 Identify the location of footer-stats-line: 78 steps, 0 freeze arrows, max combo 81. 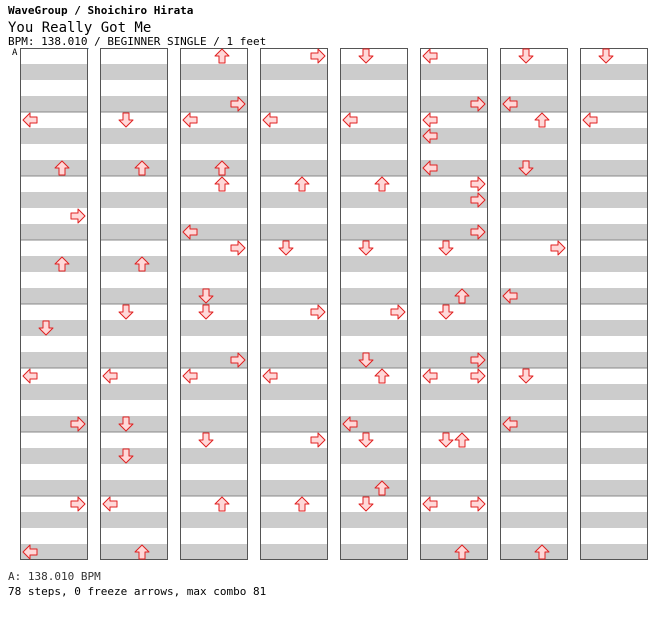
(137, 591).